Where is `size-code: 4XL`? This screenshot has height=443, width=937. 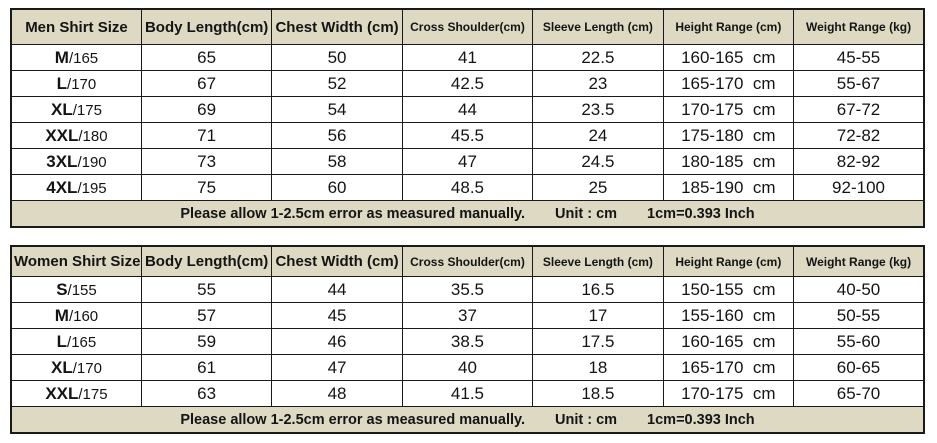 size-code: 4XL is located at coordinates (62, 187).